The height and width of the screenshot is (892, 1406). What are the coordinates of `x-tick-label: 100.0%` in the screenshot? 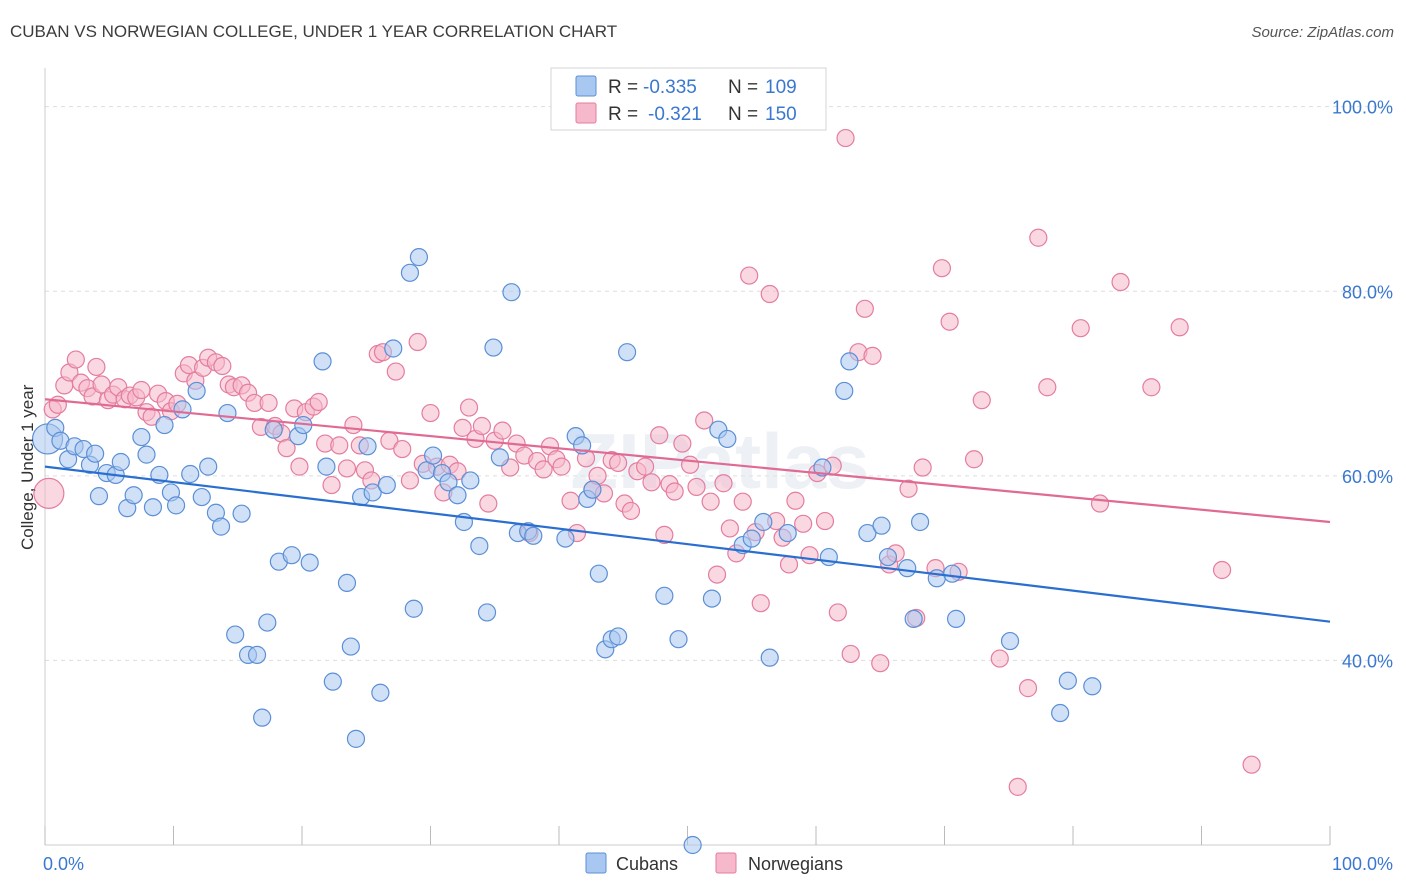 It's located at (1362, 864).